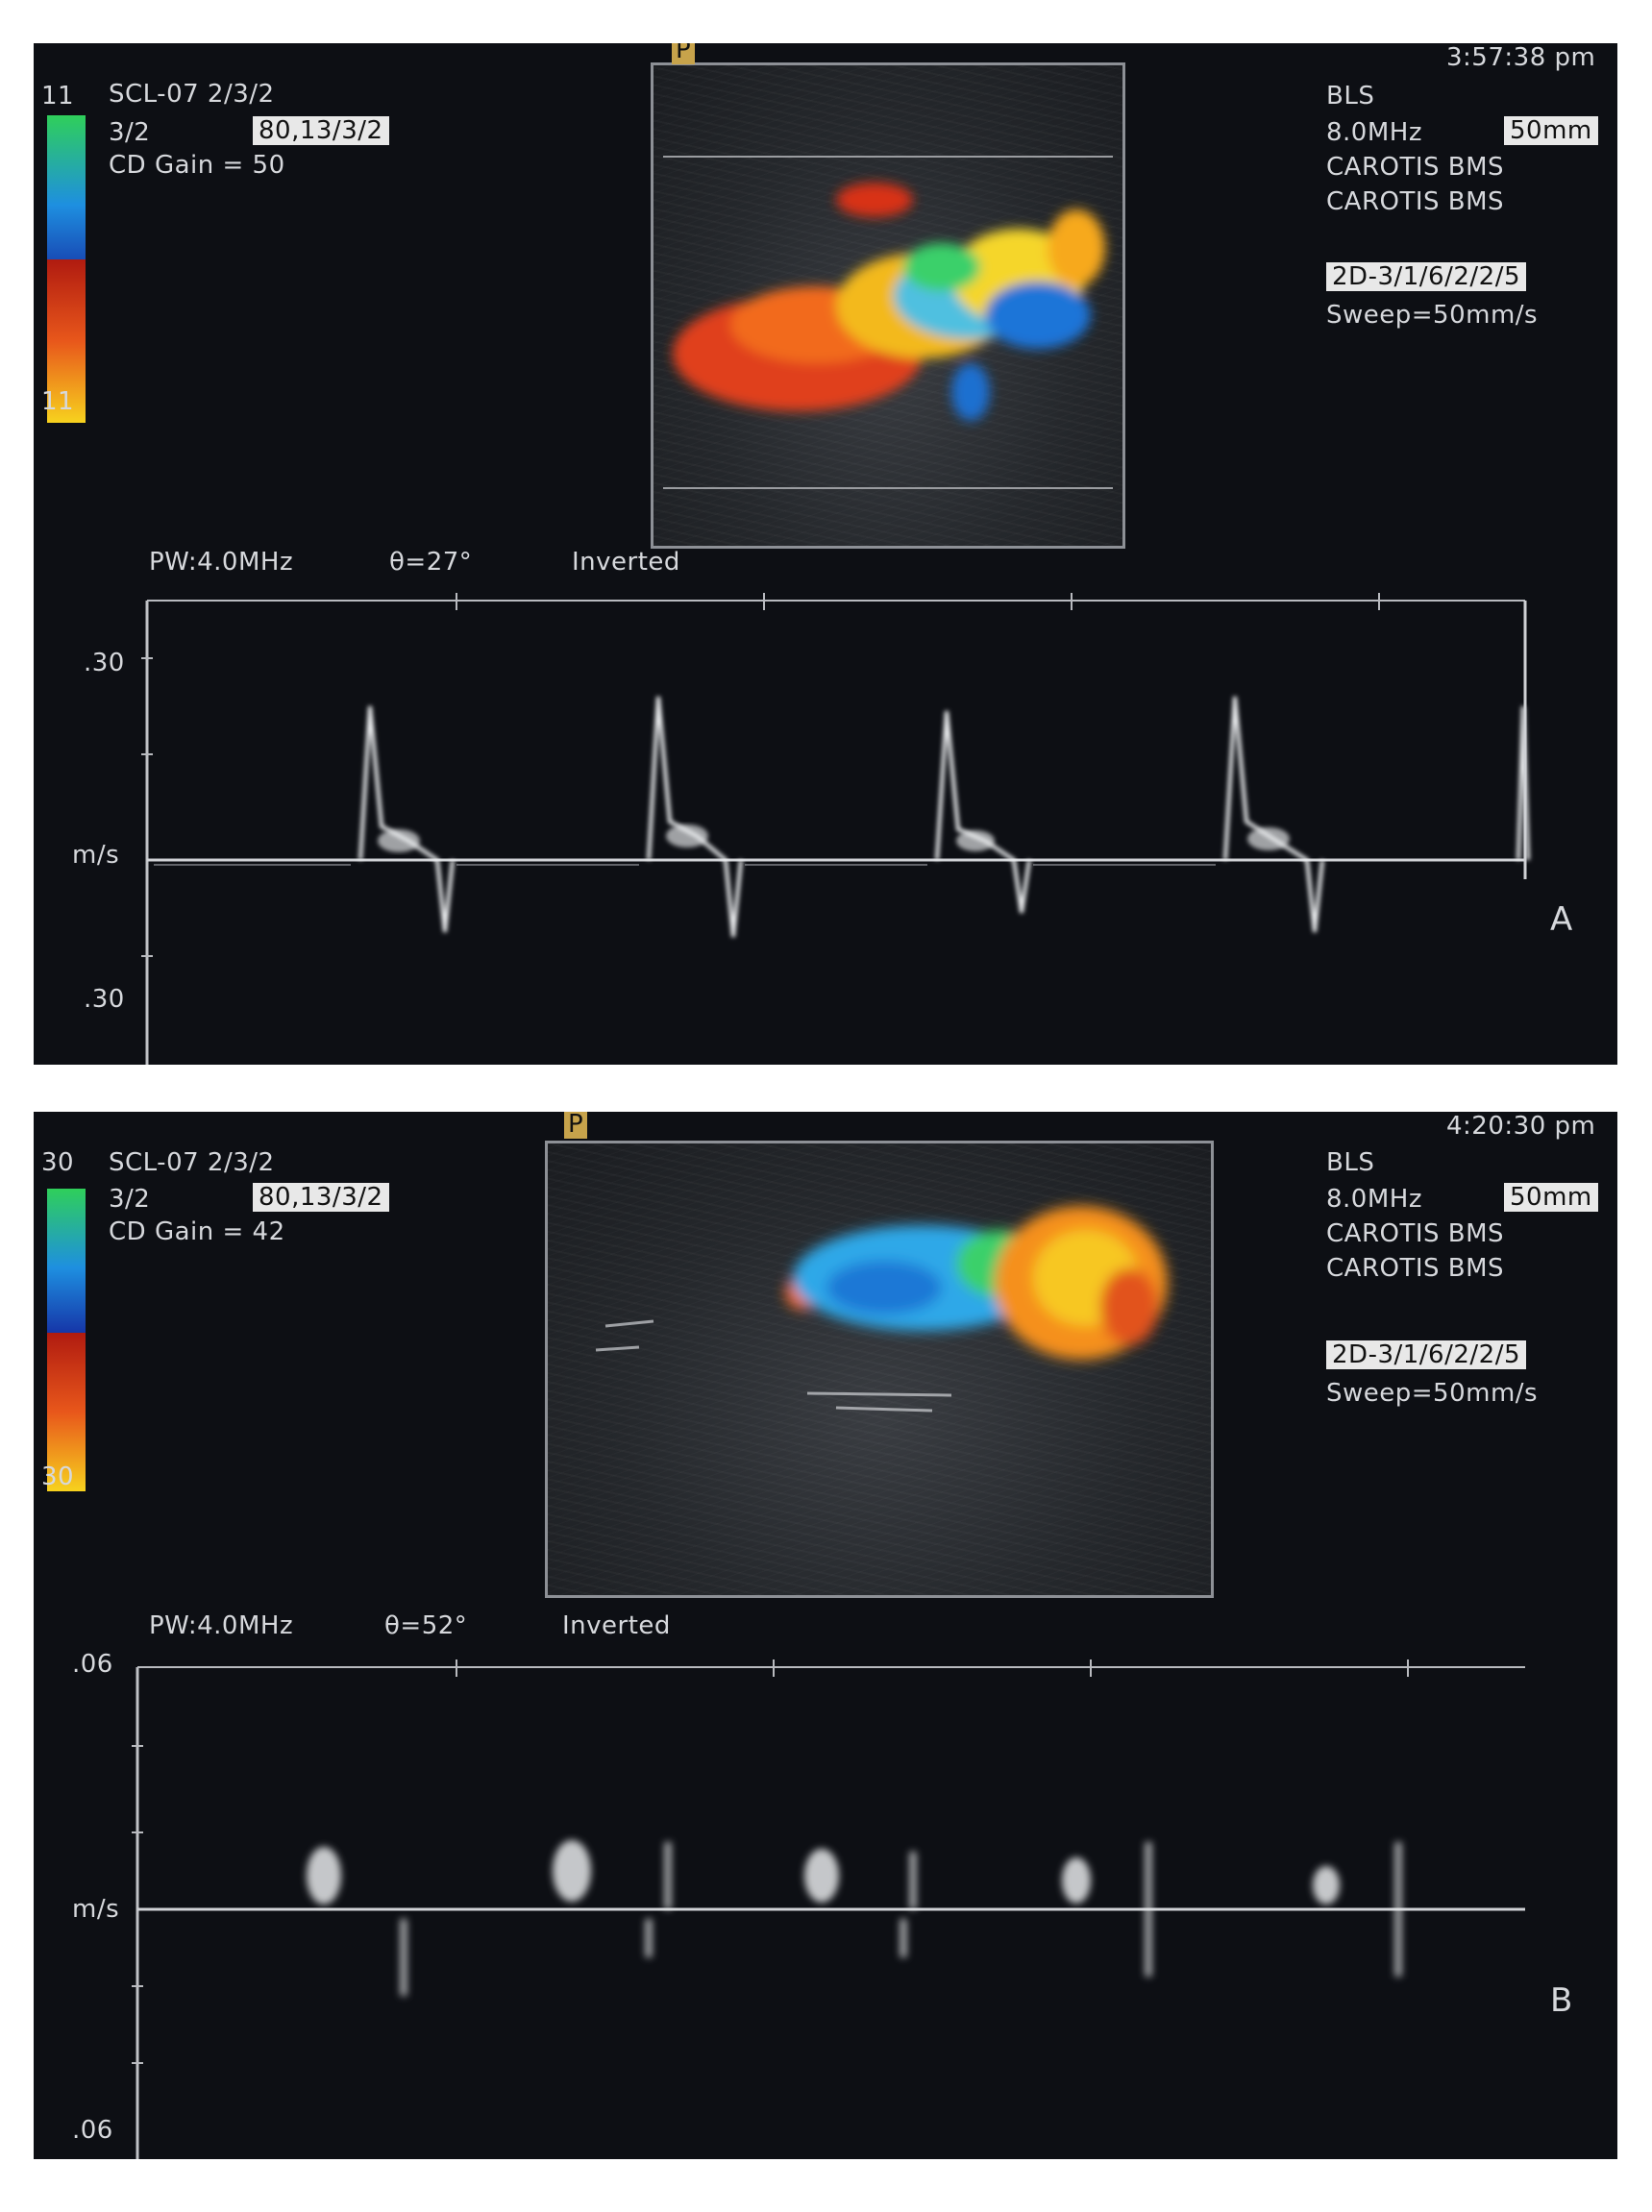 The width and height of the screenshot is (1652, 2212). What do you see at coordinates (426, 1625) in the screenshot?
I see `doppler-angle: θ=52°` at bounding box center [426, 1625].